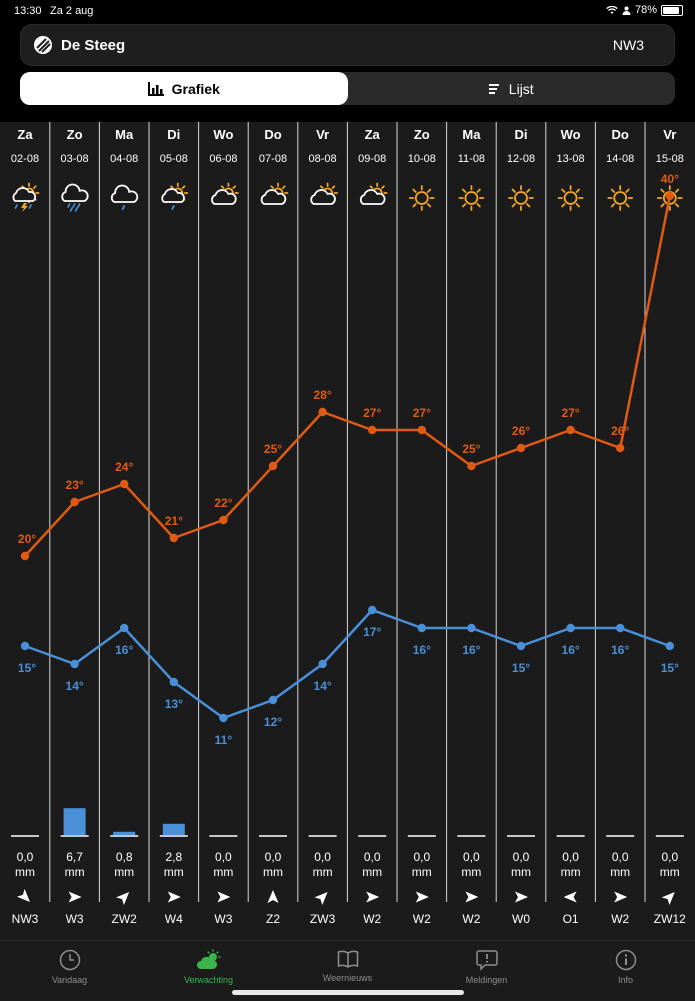 The width and height of the screenshot is (695, 1001). Describe the element at coordinates (208, 980) in the screenshot. I see `nav-verwachting-label: Verwachting` at that location.